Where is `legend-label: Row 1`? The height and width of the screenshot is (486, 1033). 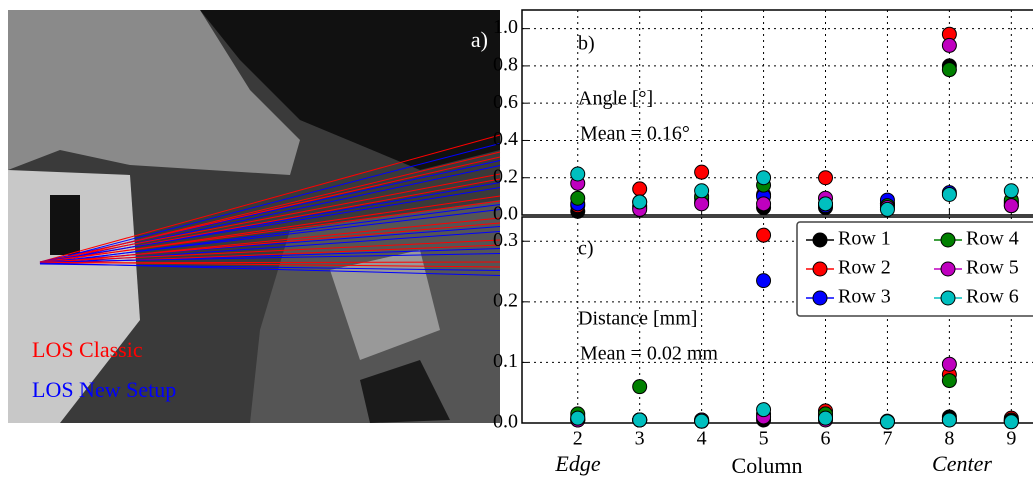
legend-label: Row 1 is located at coordinates (864, 239).